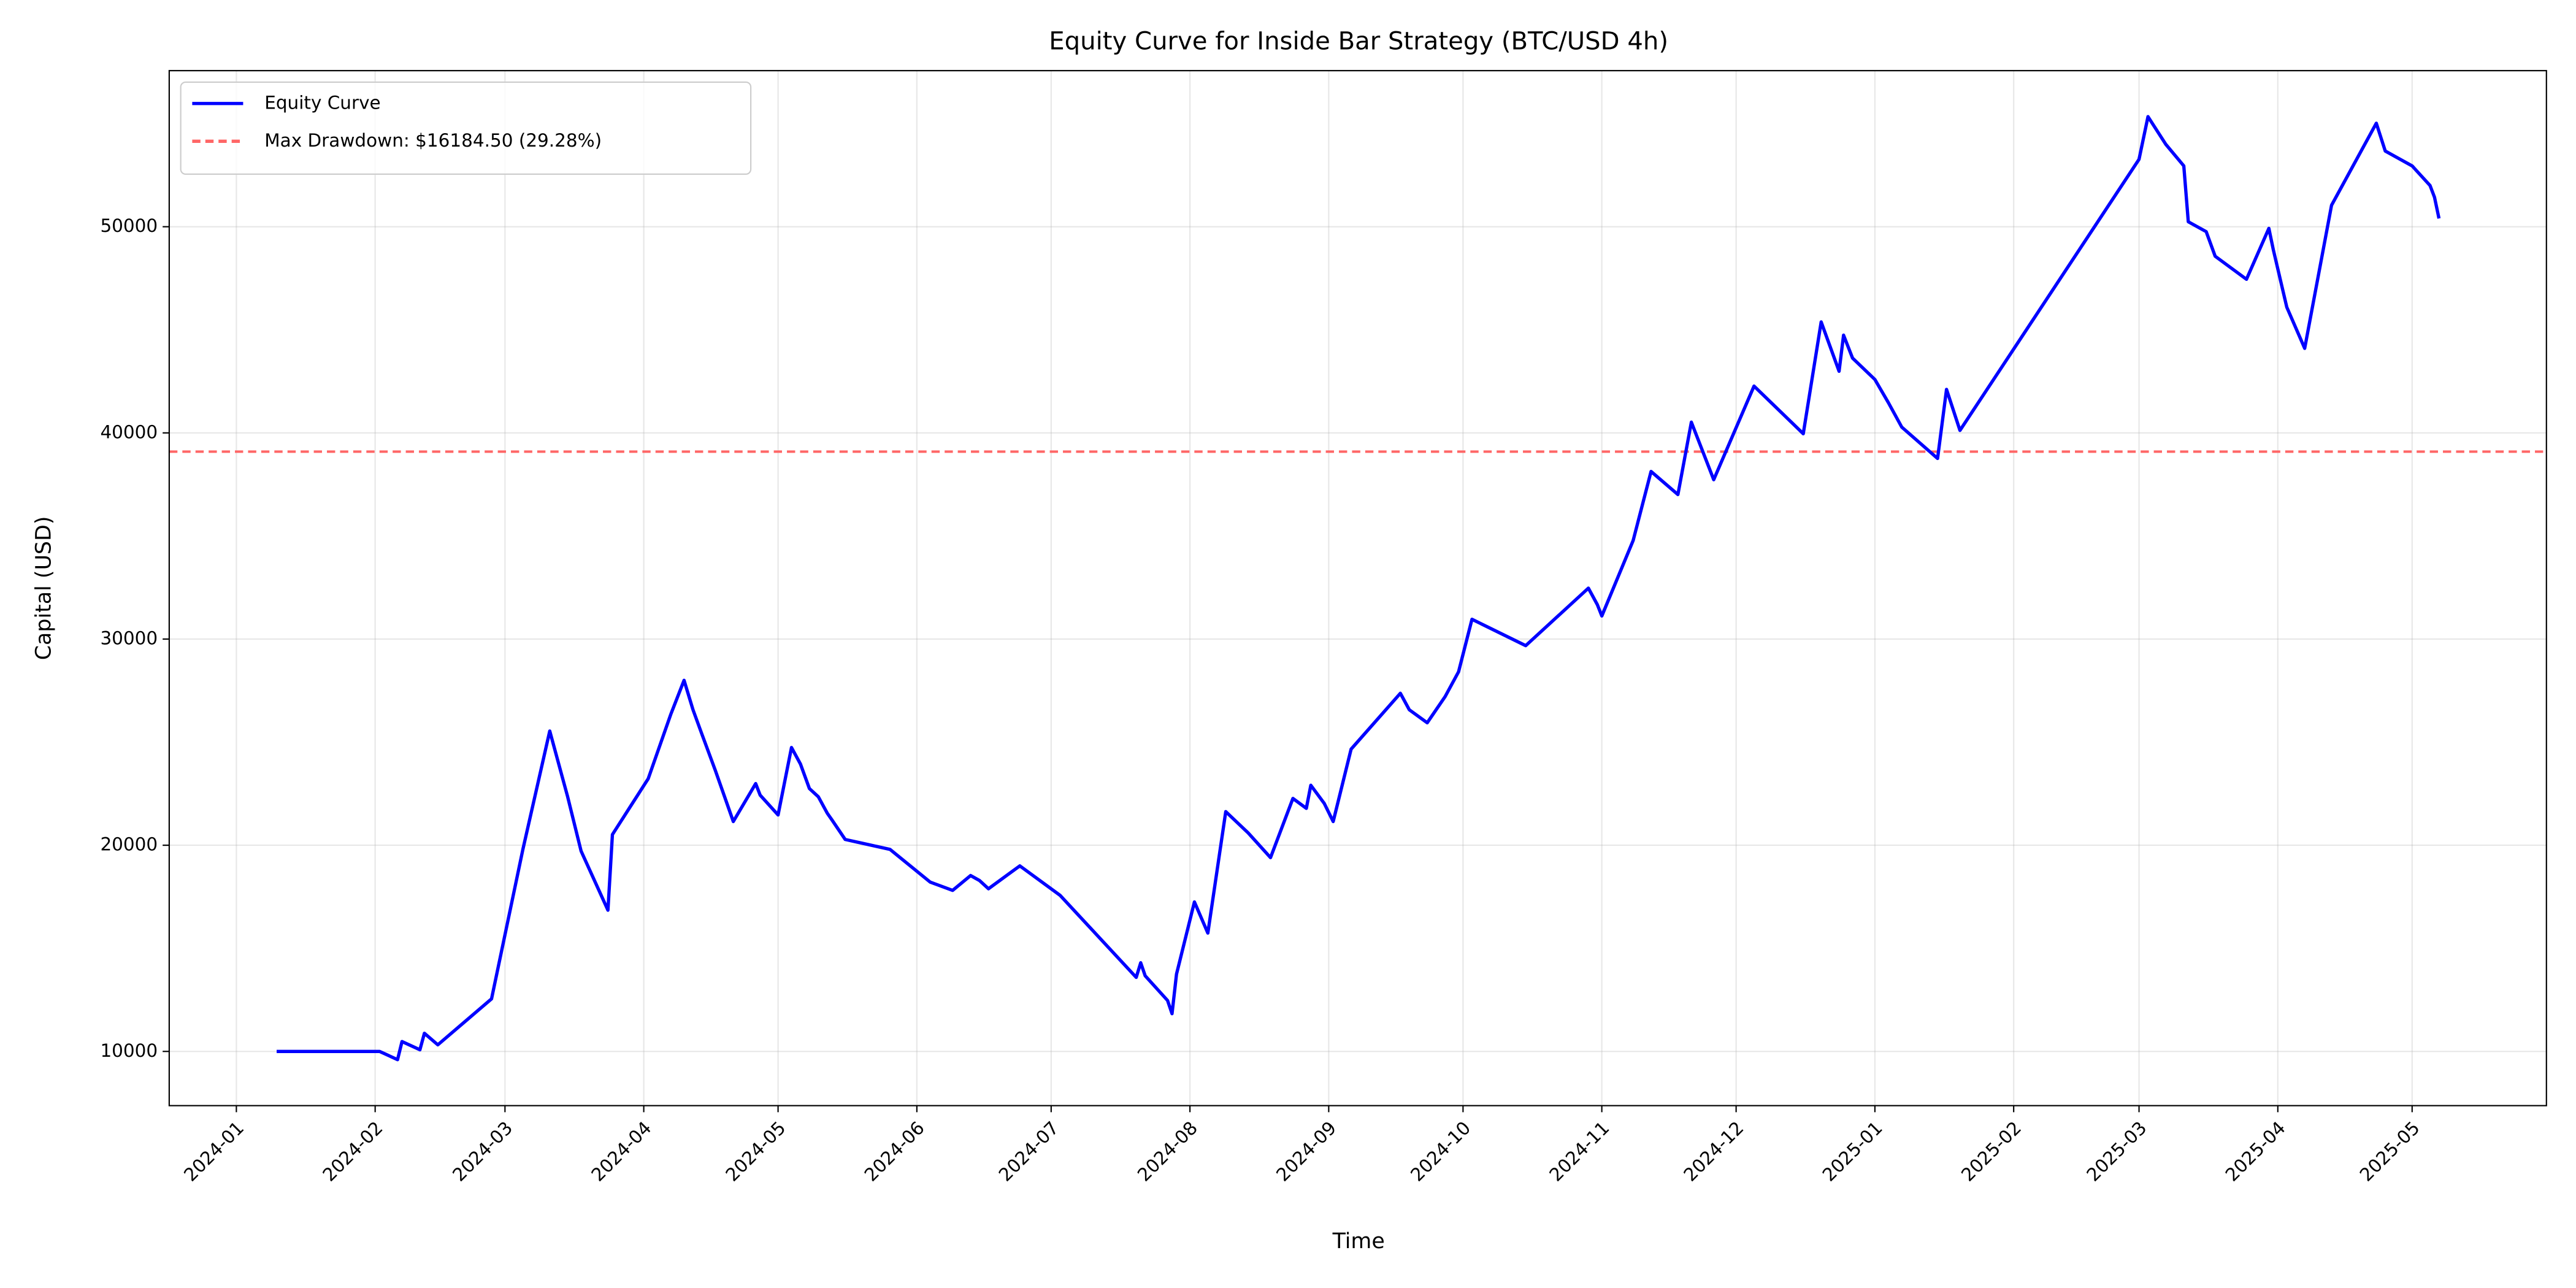  What do you see at coordinates (353, 1151) in the screenshot?
I see `x-tick-label: 2024-02` at bounding box center [353, 1151].